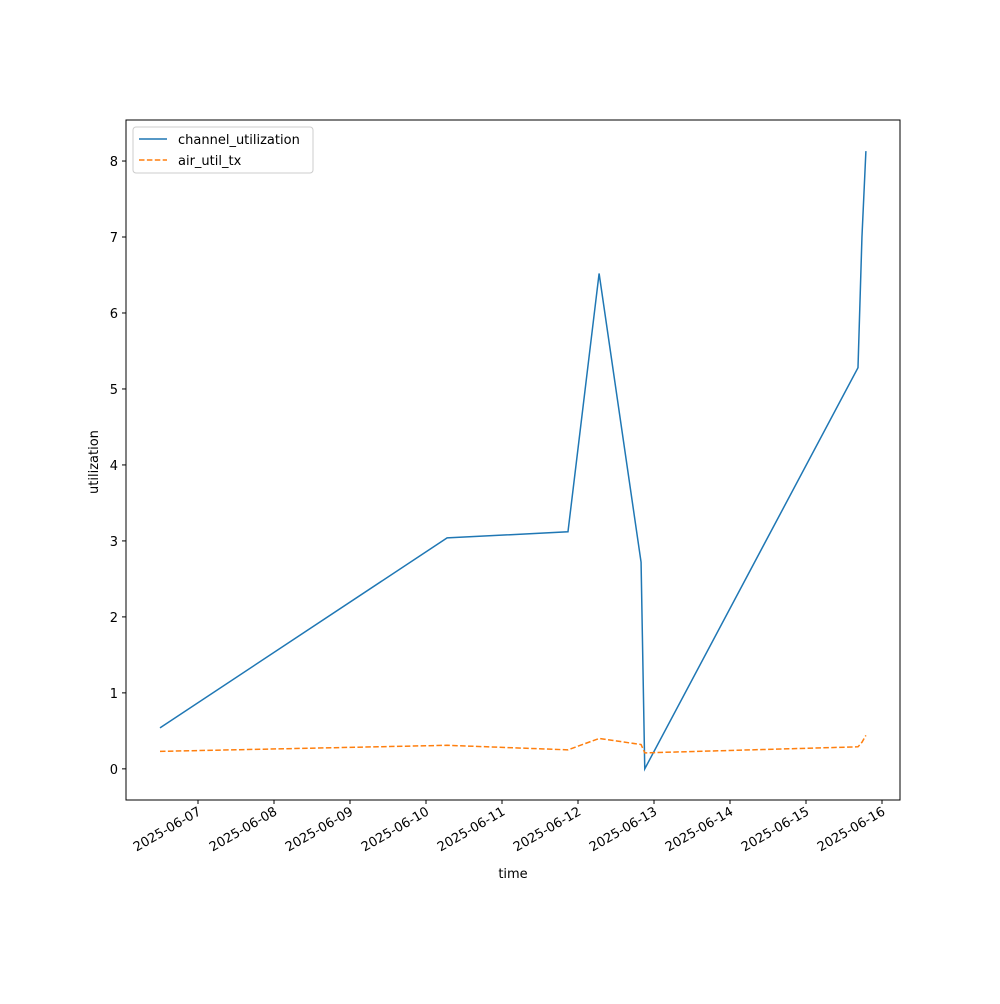  I want to click on x-tick-label: 2025-06-08, so click(243, 829).